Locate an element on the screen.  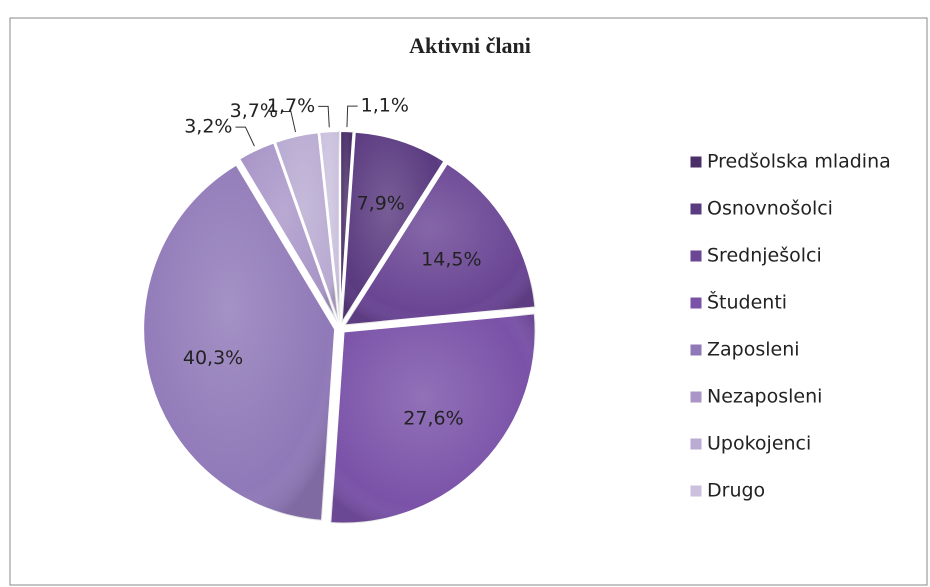
data-label: 40,3% is located at coordinates (213, 358).